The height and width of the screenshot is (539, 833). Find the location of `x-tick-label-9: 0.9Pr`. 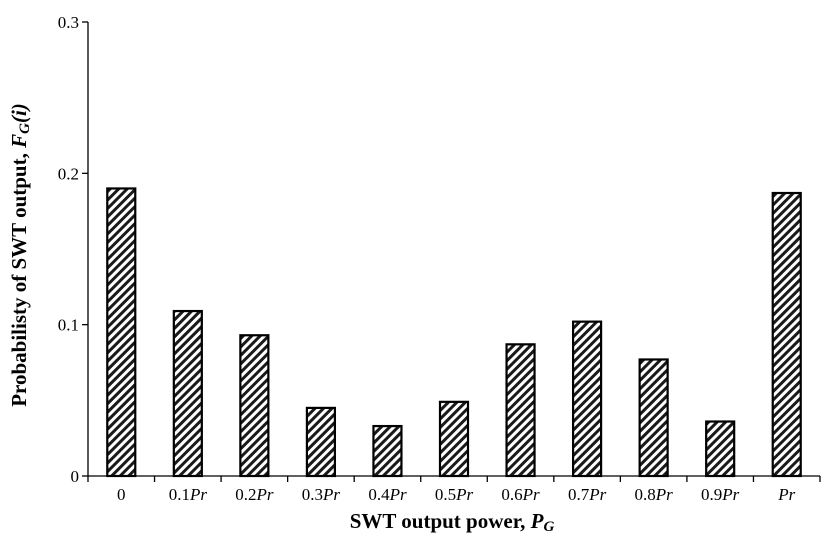

x-tick-label-9: 0.9Pr is located at coordinates (720, 494).